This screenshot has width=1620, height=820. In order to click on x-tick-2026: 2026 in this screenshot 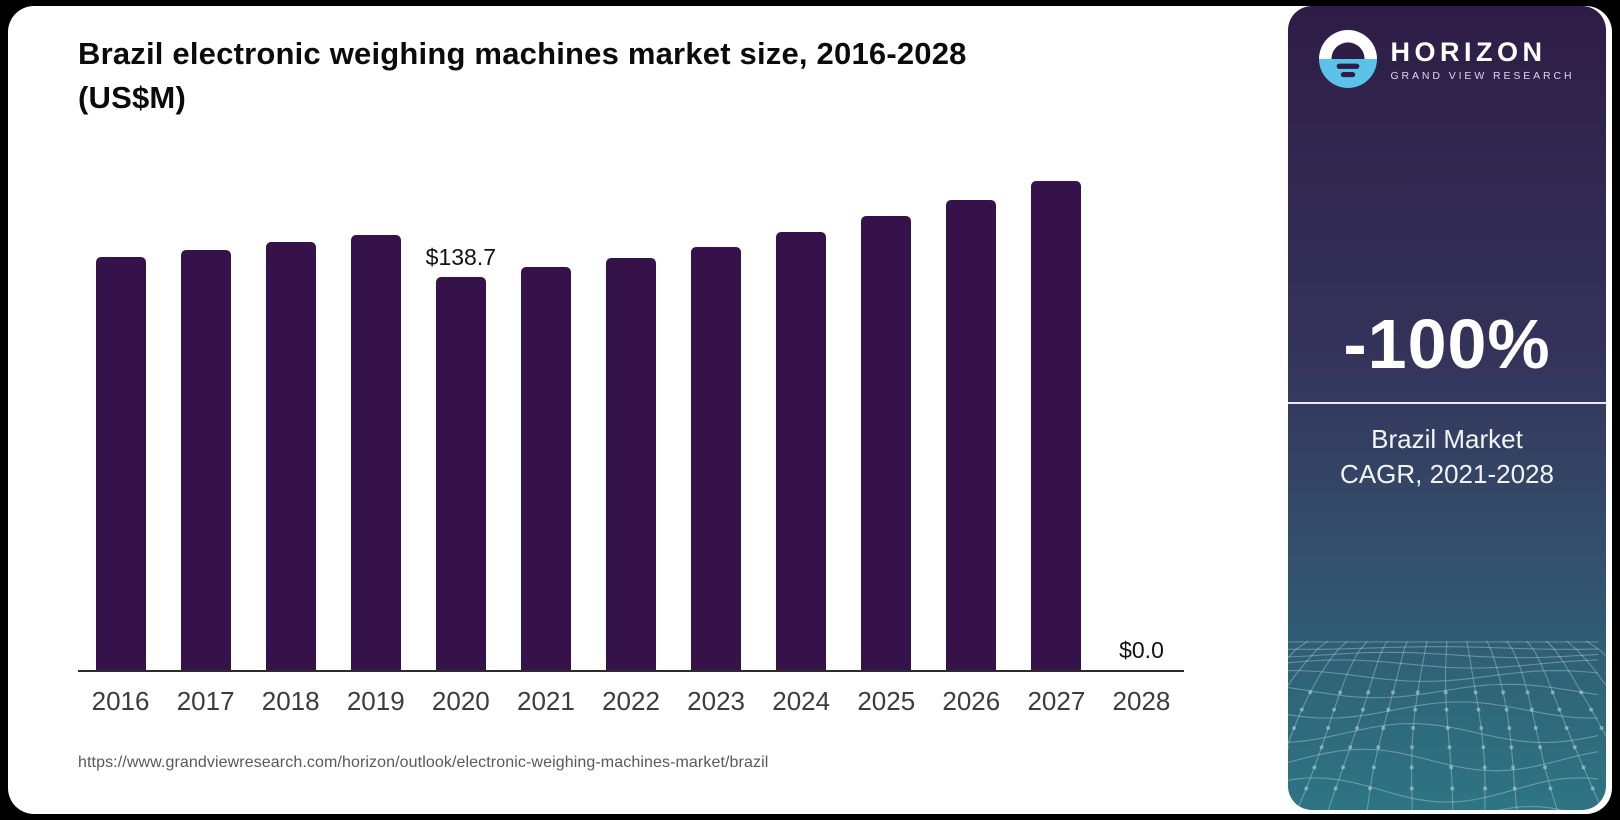, I will do `click(971, 701)`.